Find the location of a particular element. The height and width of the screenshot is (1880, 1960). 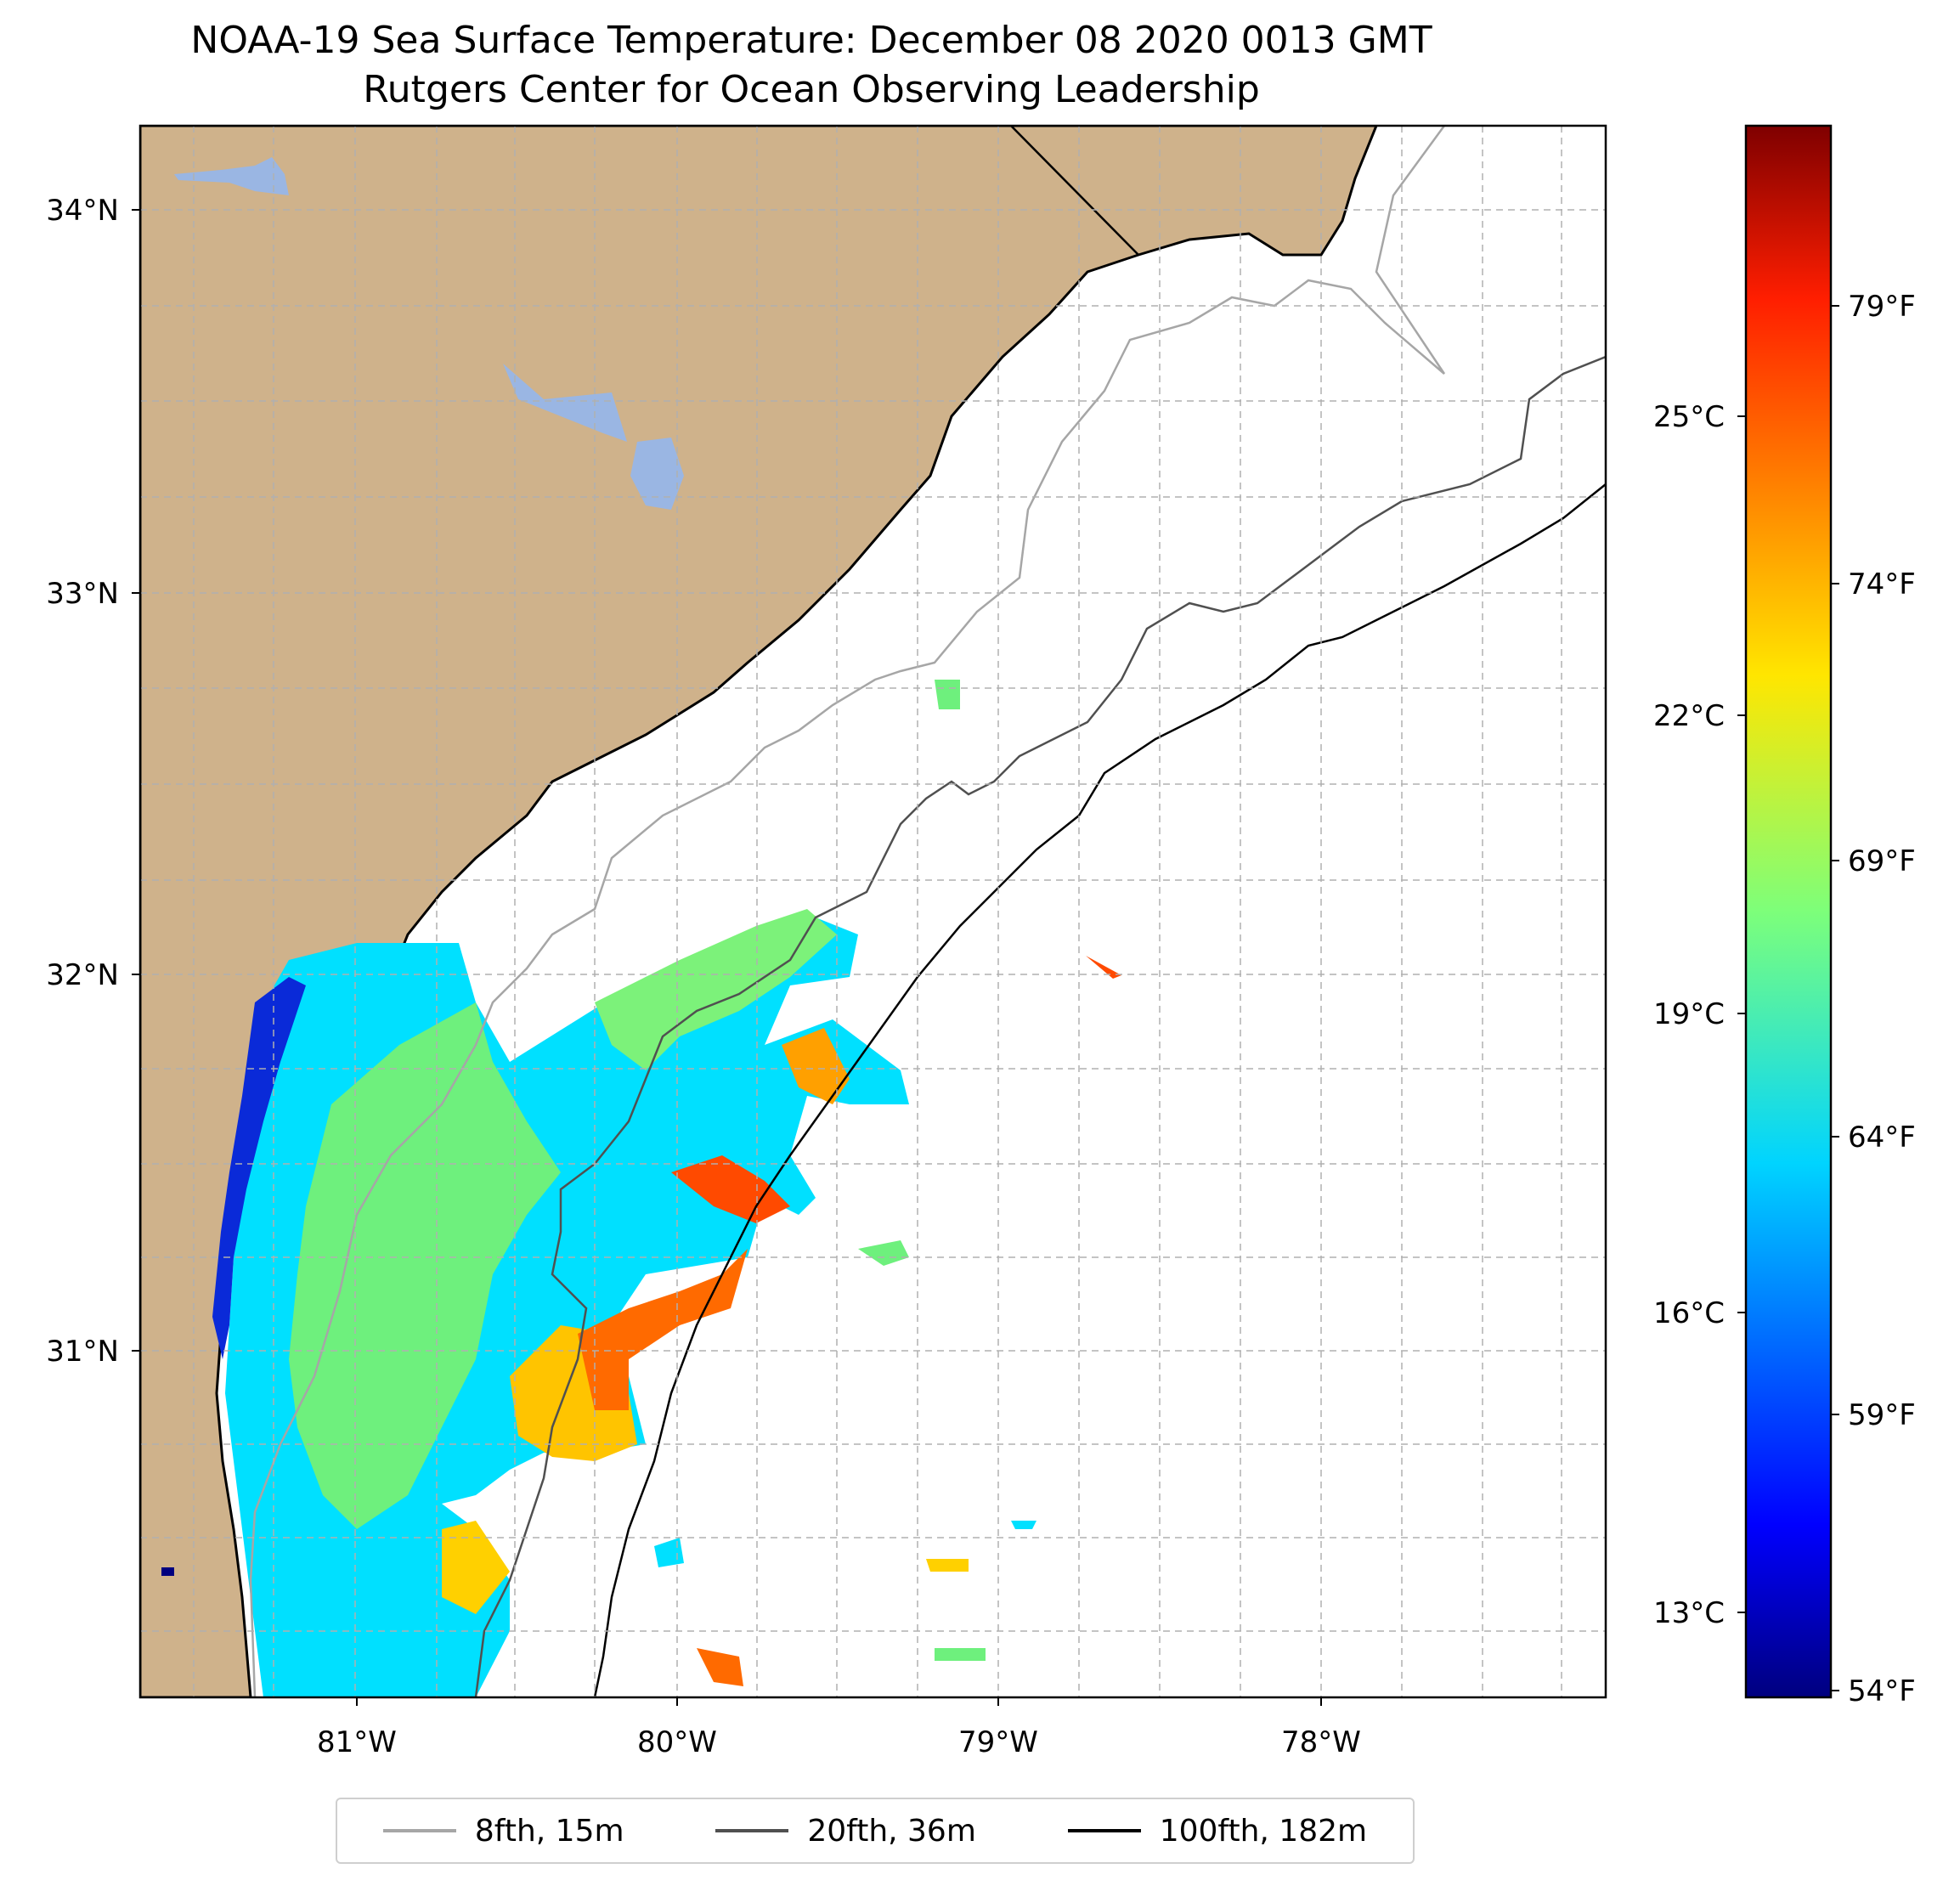

colorbar-celsius-label: 22°C is located at coordinates (1689, 716).